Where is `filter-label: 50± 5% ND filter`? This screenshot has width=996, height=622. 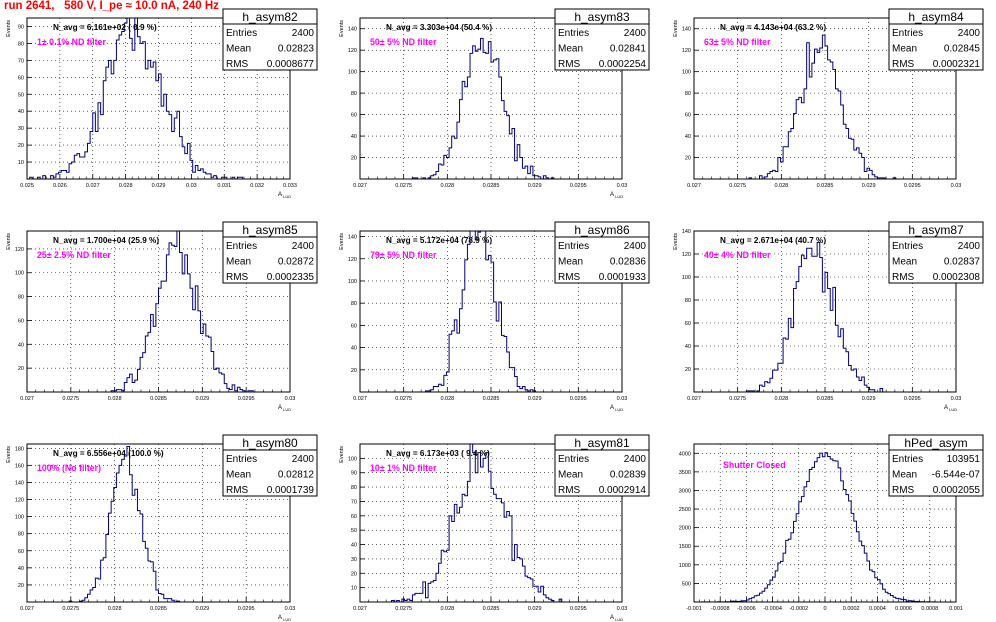
filter-label: 50± 5% ND filter is located at coordinates (403, 42).